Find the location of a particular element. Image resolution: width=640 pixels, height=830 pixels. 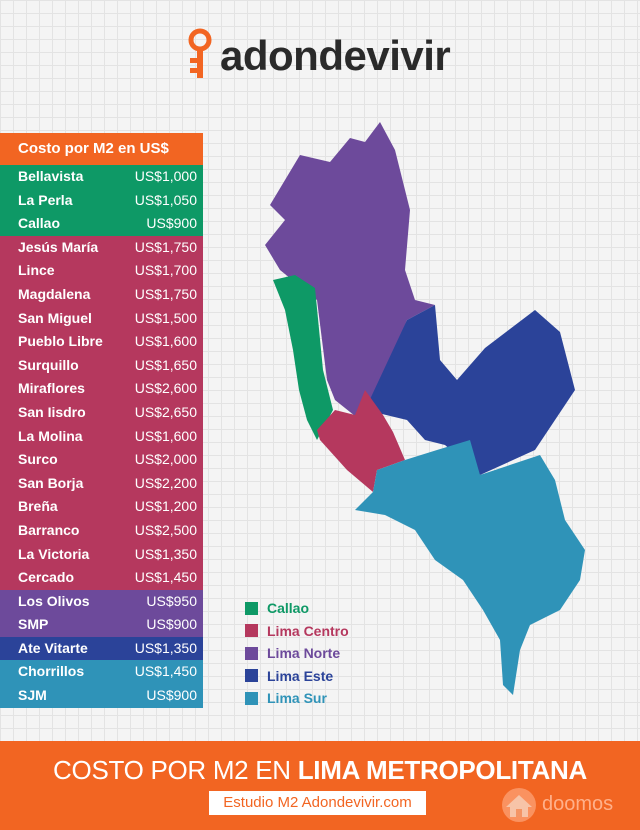

table-row: San Iisdro US$2,650 is located at coordinates (101, 412).